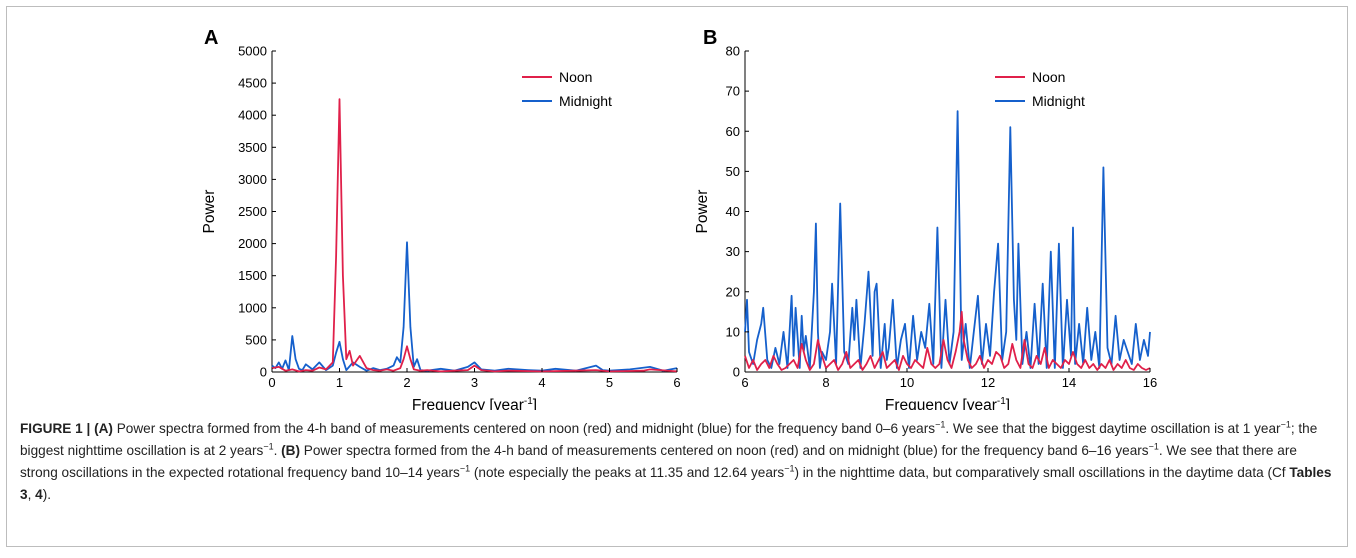 The image size is (1356, 558). What do you see at coordinates (268, 446) in the screenshot?
I see `caption-a-sup-3: −1` at bounding box center [268, 446].